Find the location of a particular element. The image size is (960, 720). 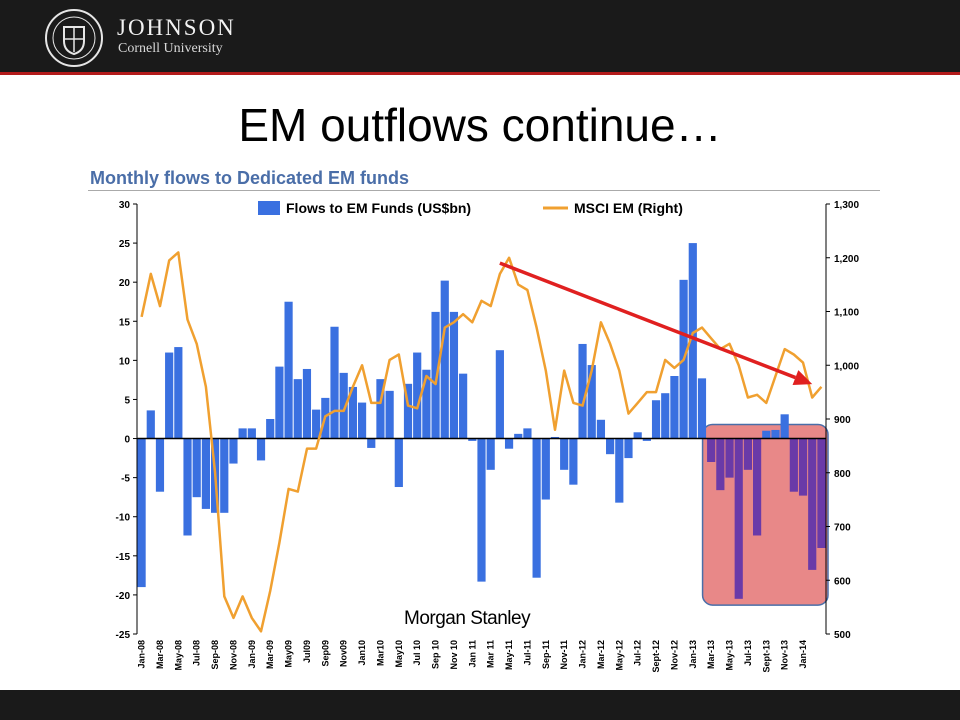

x-tick-label: Sep-11 is located at coordinates (546, 654).